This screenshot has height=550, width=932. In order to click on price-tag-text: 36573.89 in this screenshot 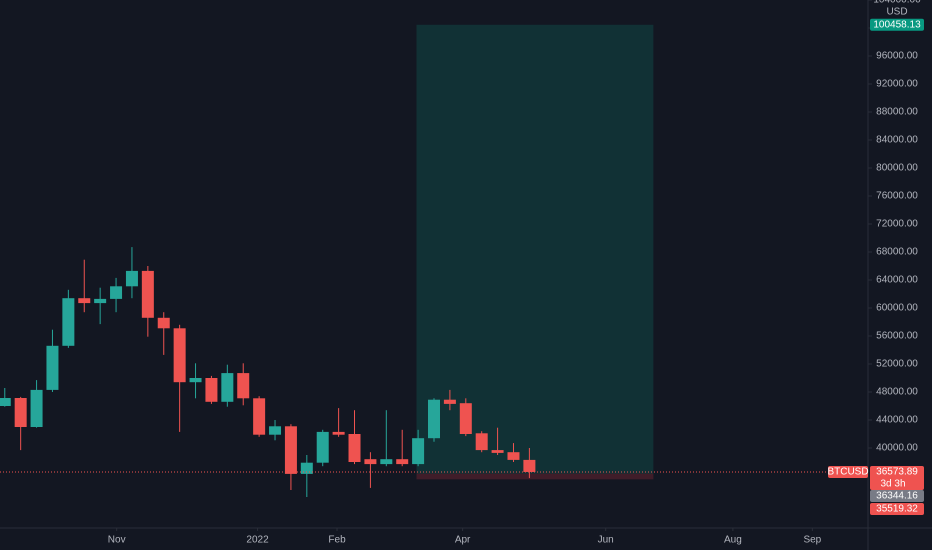, I will do `click(897, 472)`.